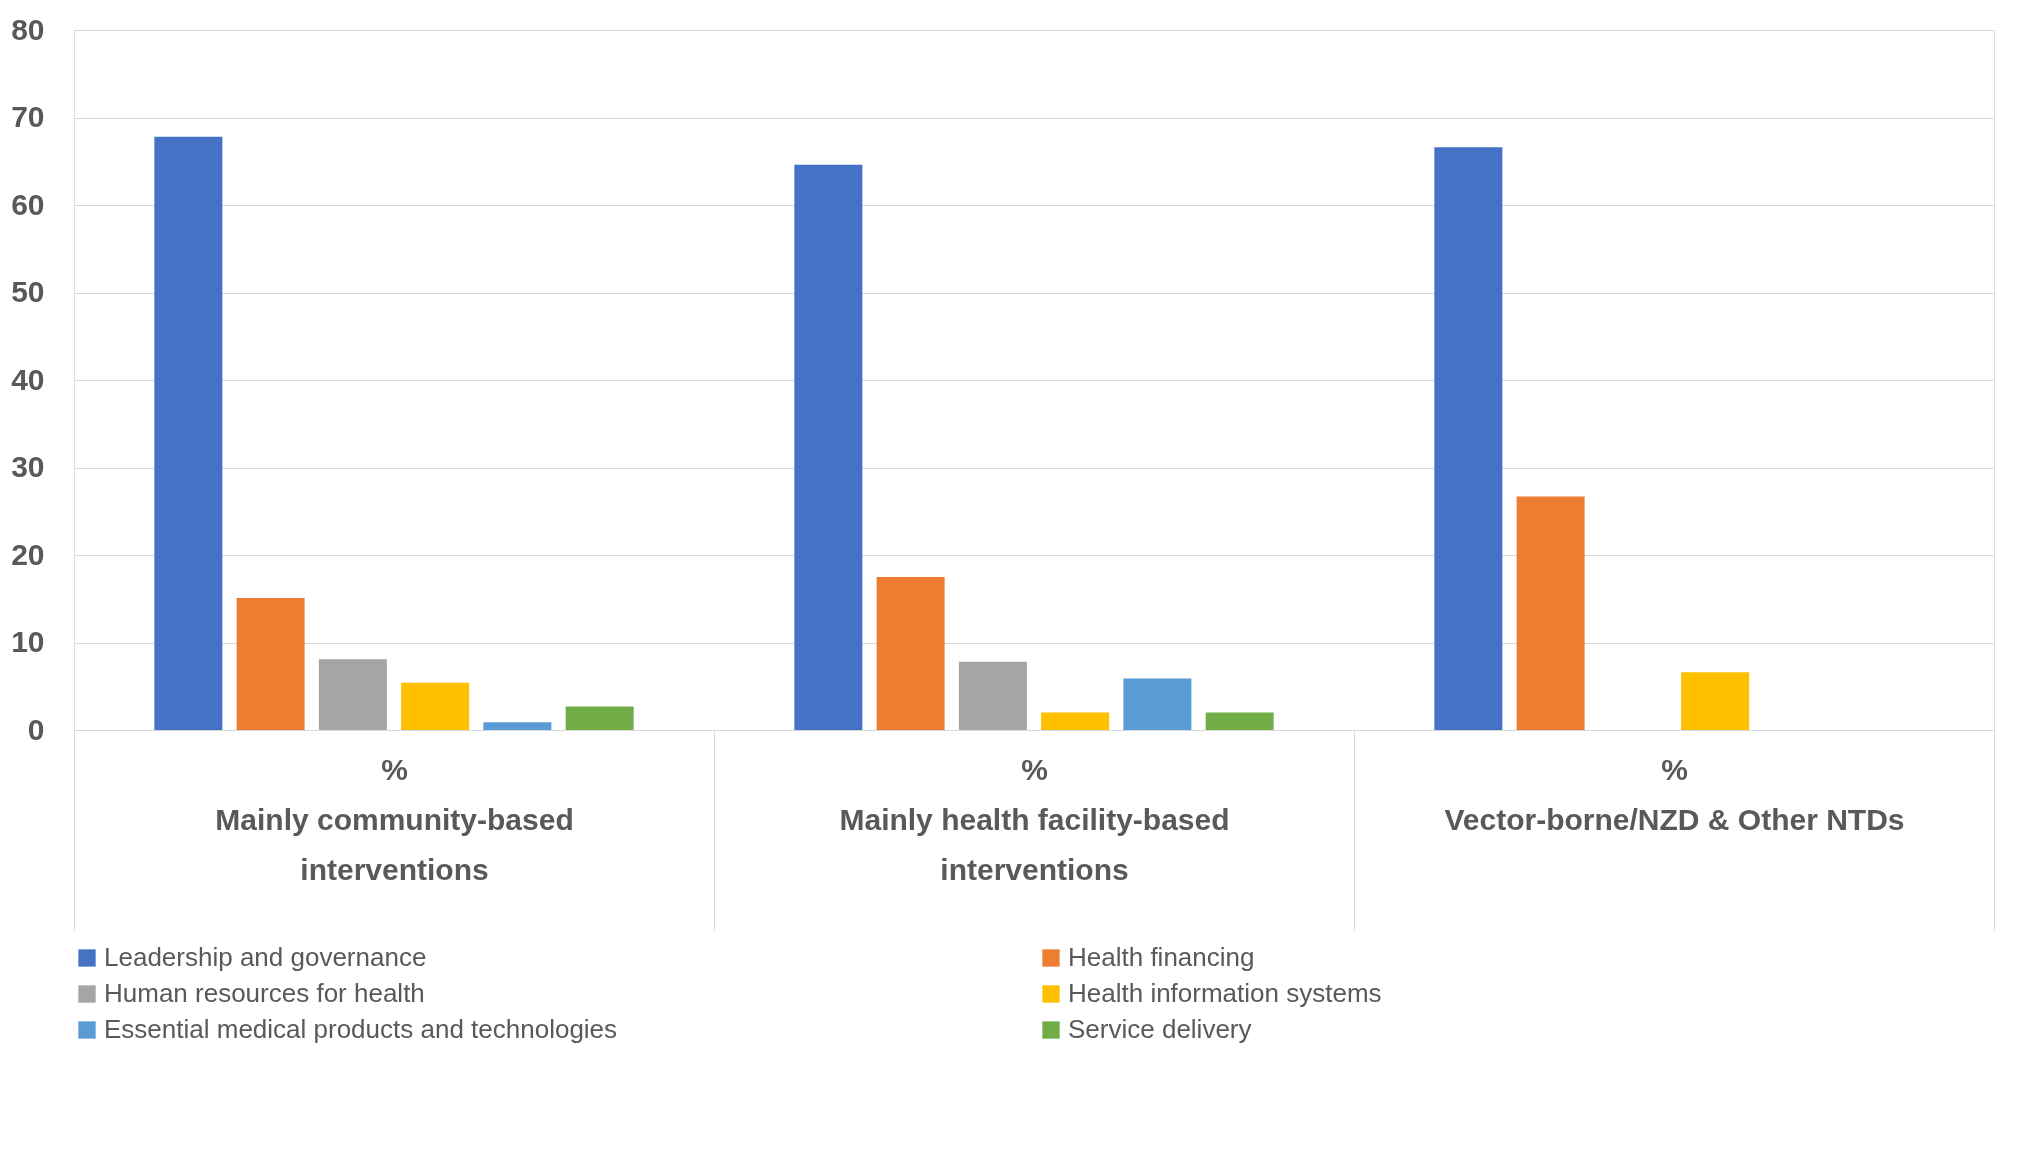  What do you see at coordinates (1674, 819) in the screenshot?
I see `x-tick-label: Vector-borne/NZD & Other NTDs` at bounding box center [1674, 819].